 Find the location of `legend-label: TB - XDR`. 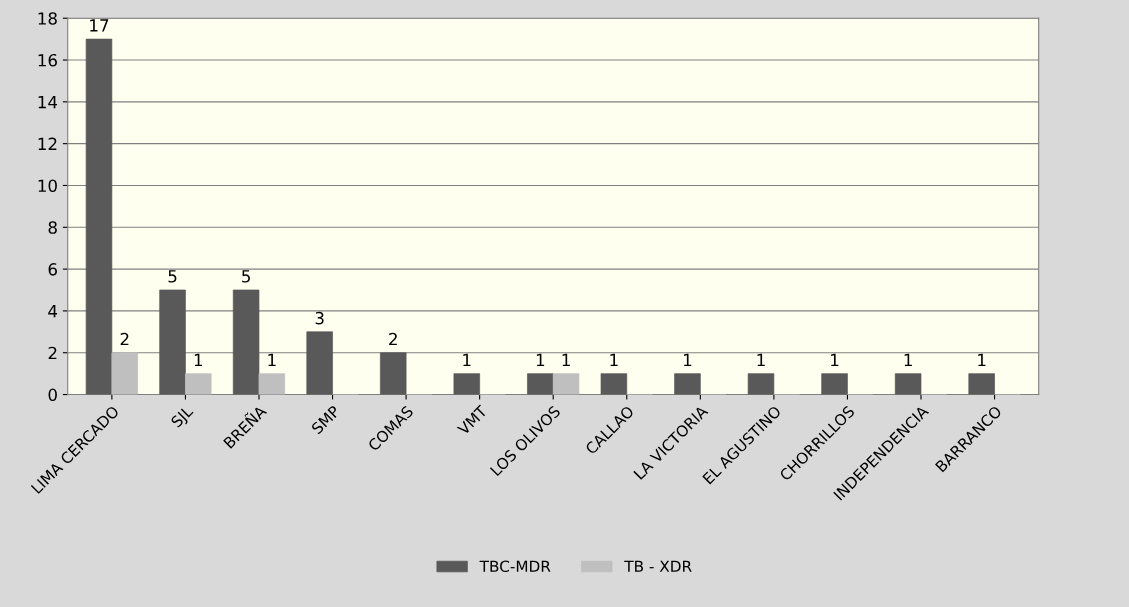

legend-label: TB - XDR is located at coordinates (658, 566).